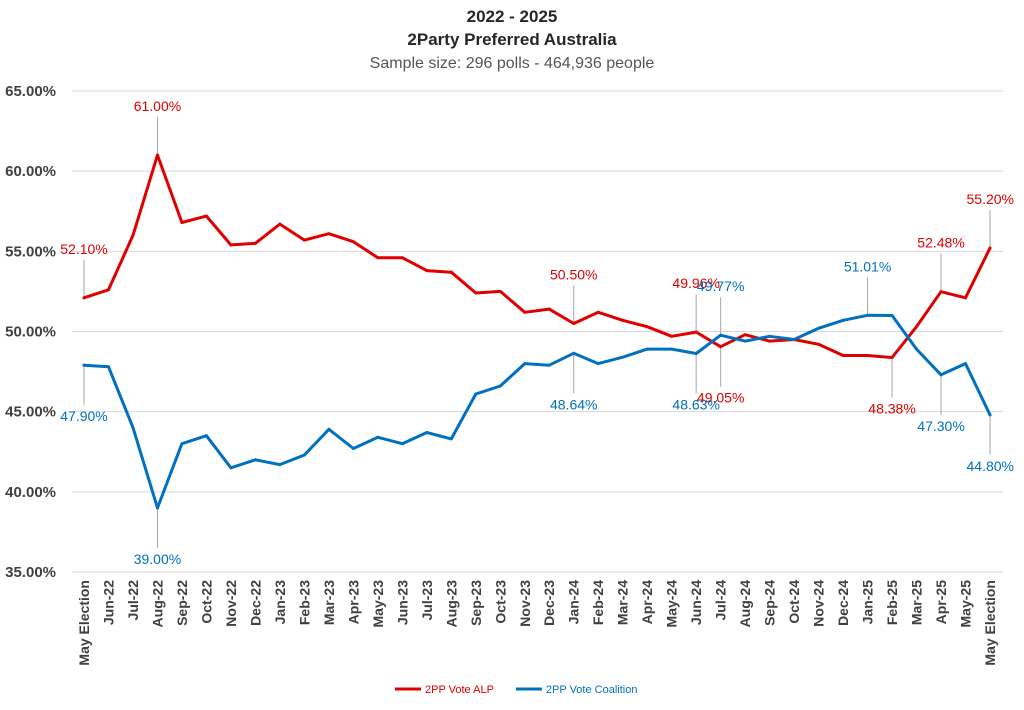 This screenshot has width=1024, height=710. I want to click on x-tick-label: Apr-25, so click(941, 602).